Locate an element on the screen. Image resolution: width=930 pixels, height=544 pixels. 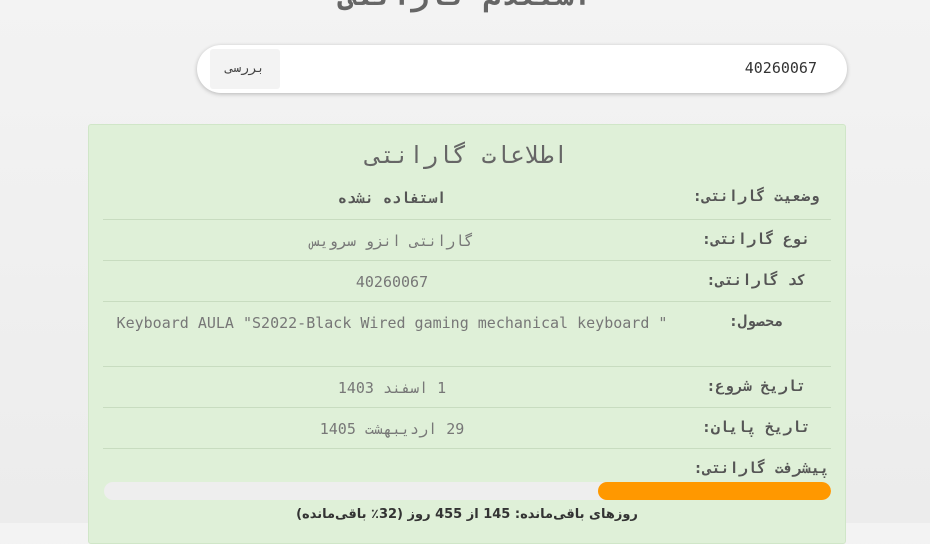
row-label: تاریخ پایان: is located at coordinates (756, 427).